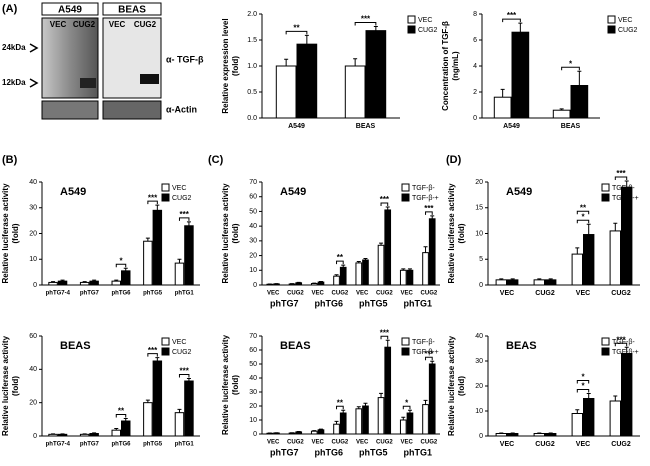  What do you see at coordinates (14, 82) in the screenshot?
I see `marker-label: 12kDa` at bounding box center [14, 82].